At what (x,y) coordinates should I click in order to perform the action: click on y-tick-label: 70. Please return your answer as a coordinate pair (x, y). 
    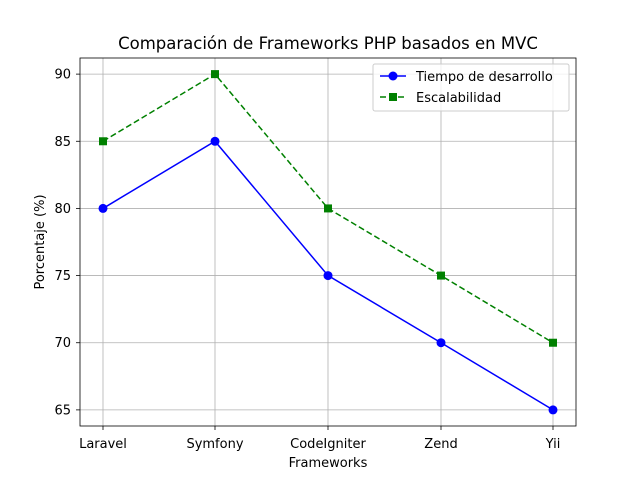
    Looking at the image, I should click on (62, 343).